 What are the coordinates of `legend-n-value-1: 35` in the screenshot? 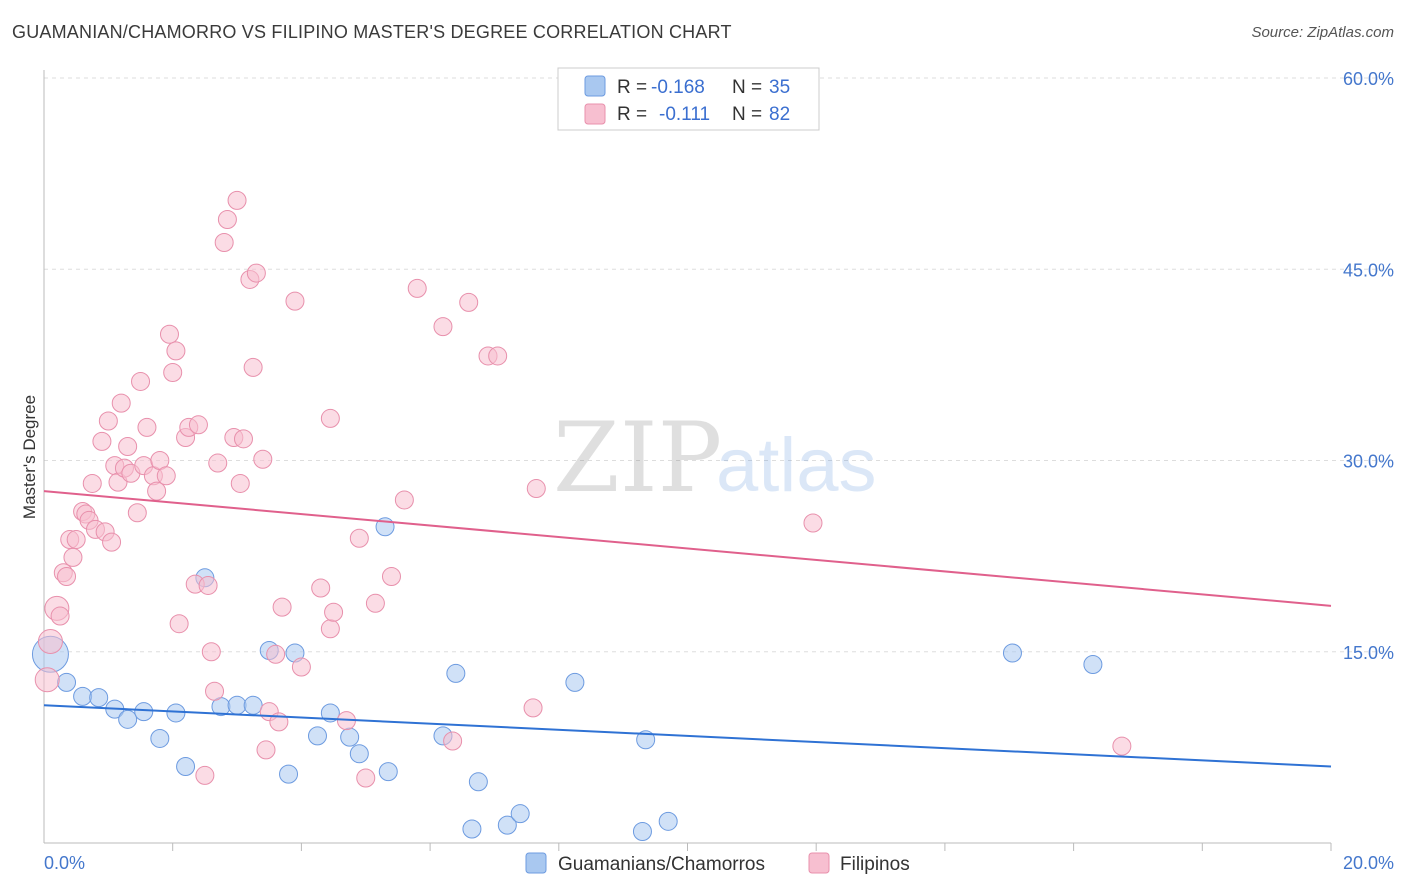 It's located at (779, 87).